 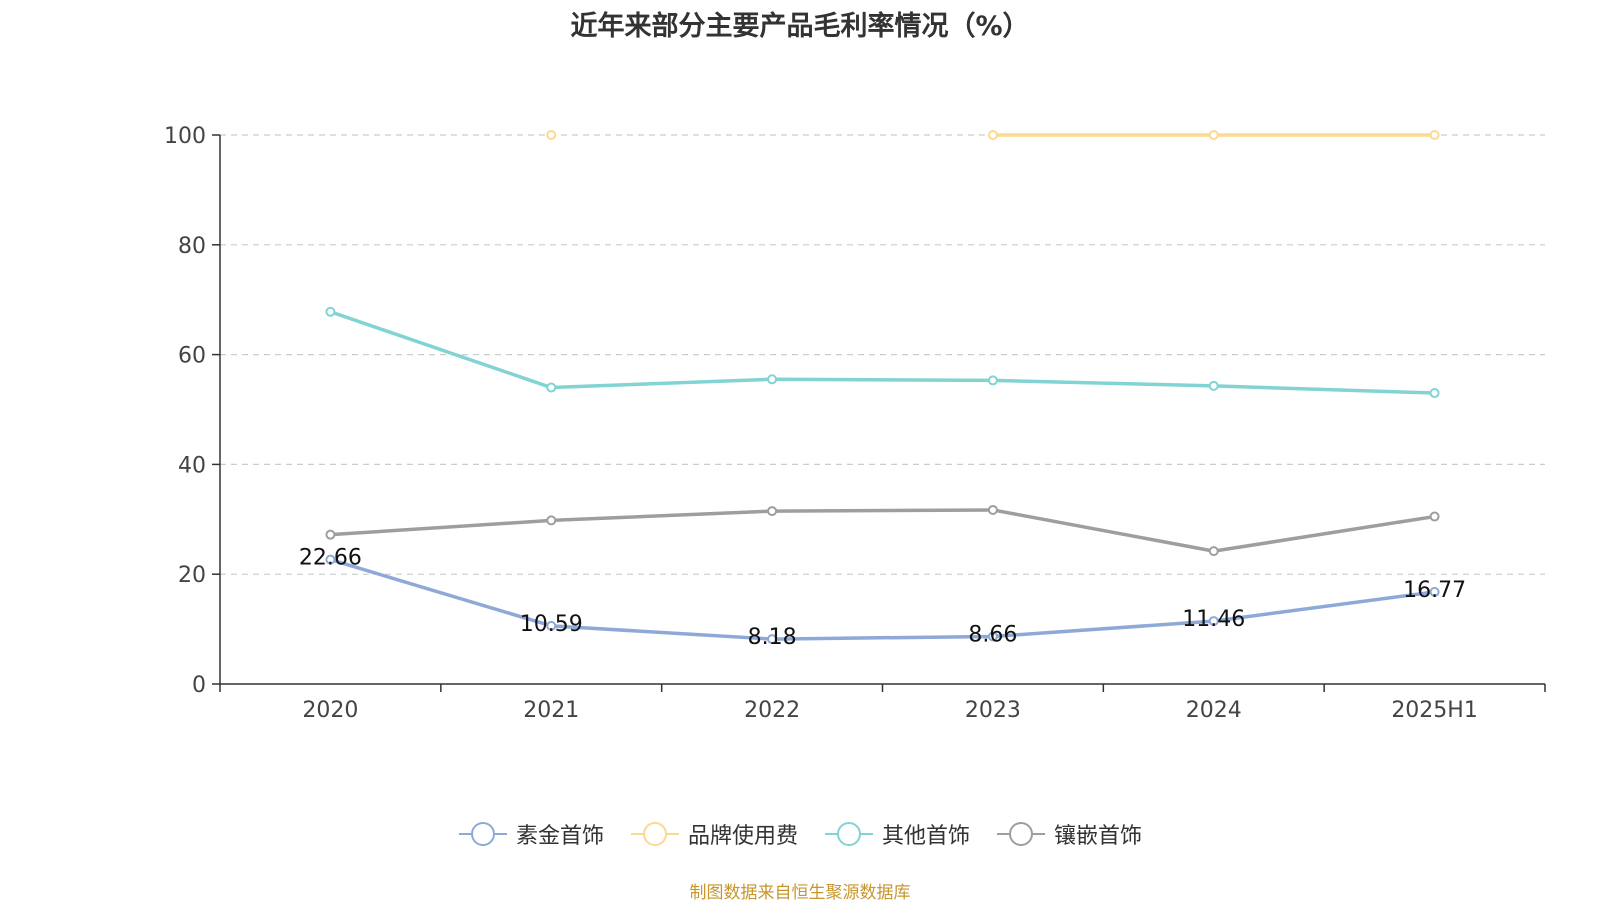 What do you see at coordinates (926, 836) in the screenshot?
I see `legend-label: 其他首饰` at bounding box center [926, 836].